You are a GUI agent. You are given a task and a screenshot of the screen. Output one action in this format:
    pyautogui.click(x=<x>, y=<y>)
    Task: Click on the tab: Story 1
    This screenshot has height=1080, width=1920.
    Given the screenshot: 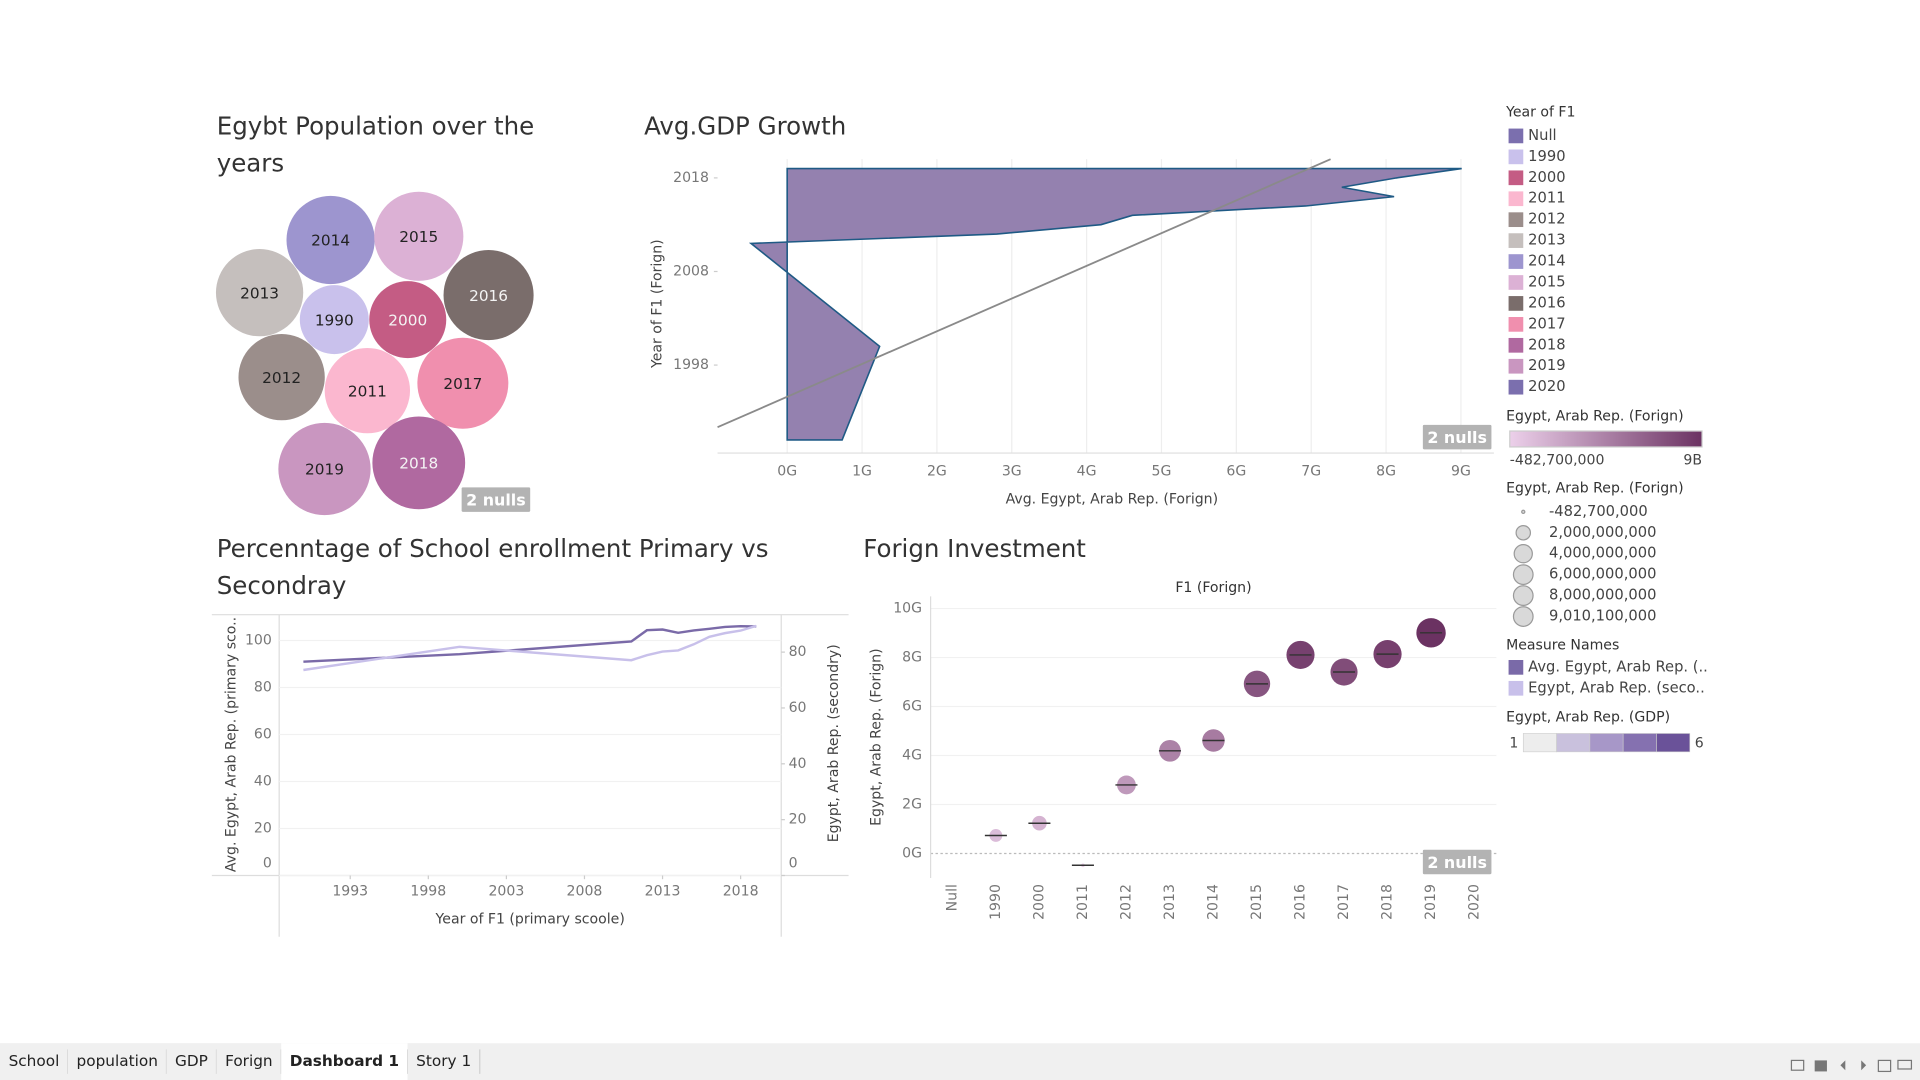 What is the action you would take?
    pyautogui.click(x=444, y=1061)
    